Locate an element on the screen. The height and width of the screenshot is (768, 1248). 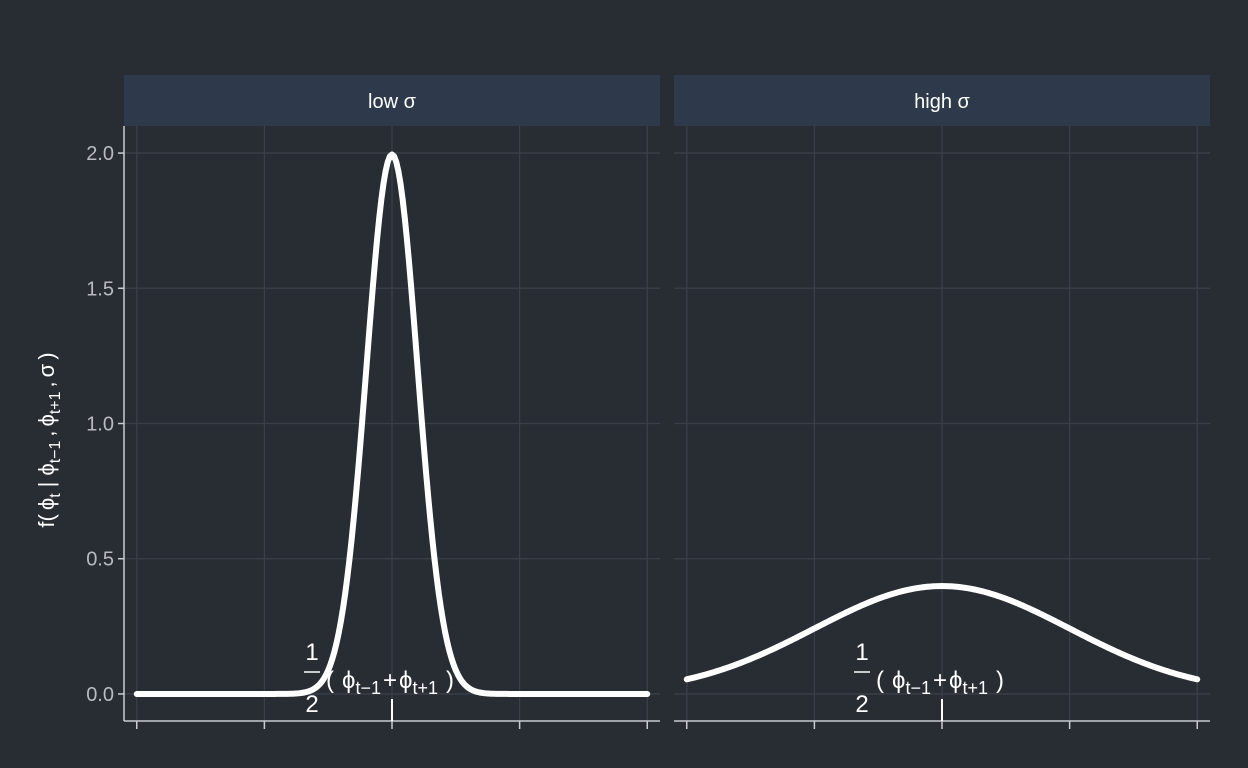
y-tick-label: 0.5 is located at coordinates (100, 560).